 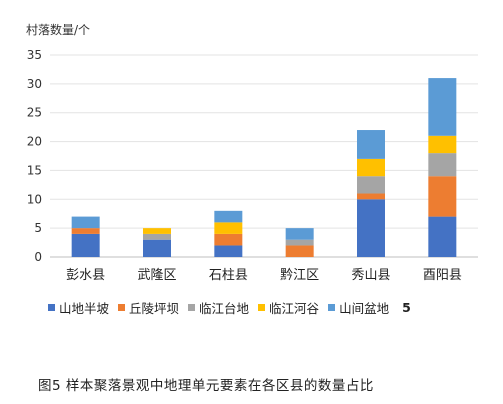 I want to click on y-tick-label: 20, so click(x=34, y=142).